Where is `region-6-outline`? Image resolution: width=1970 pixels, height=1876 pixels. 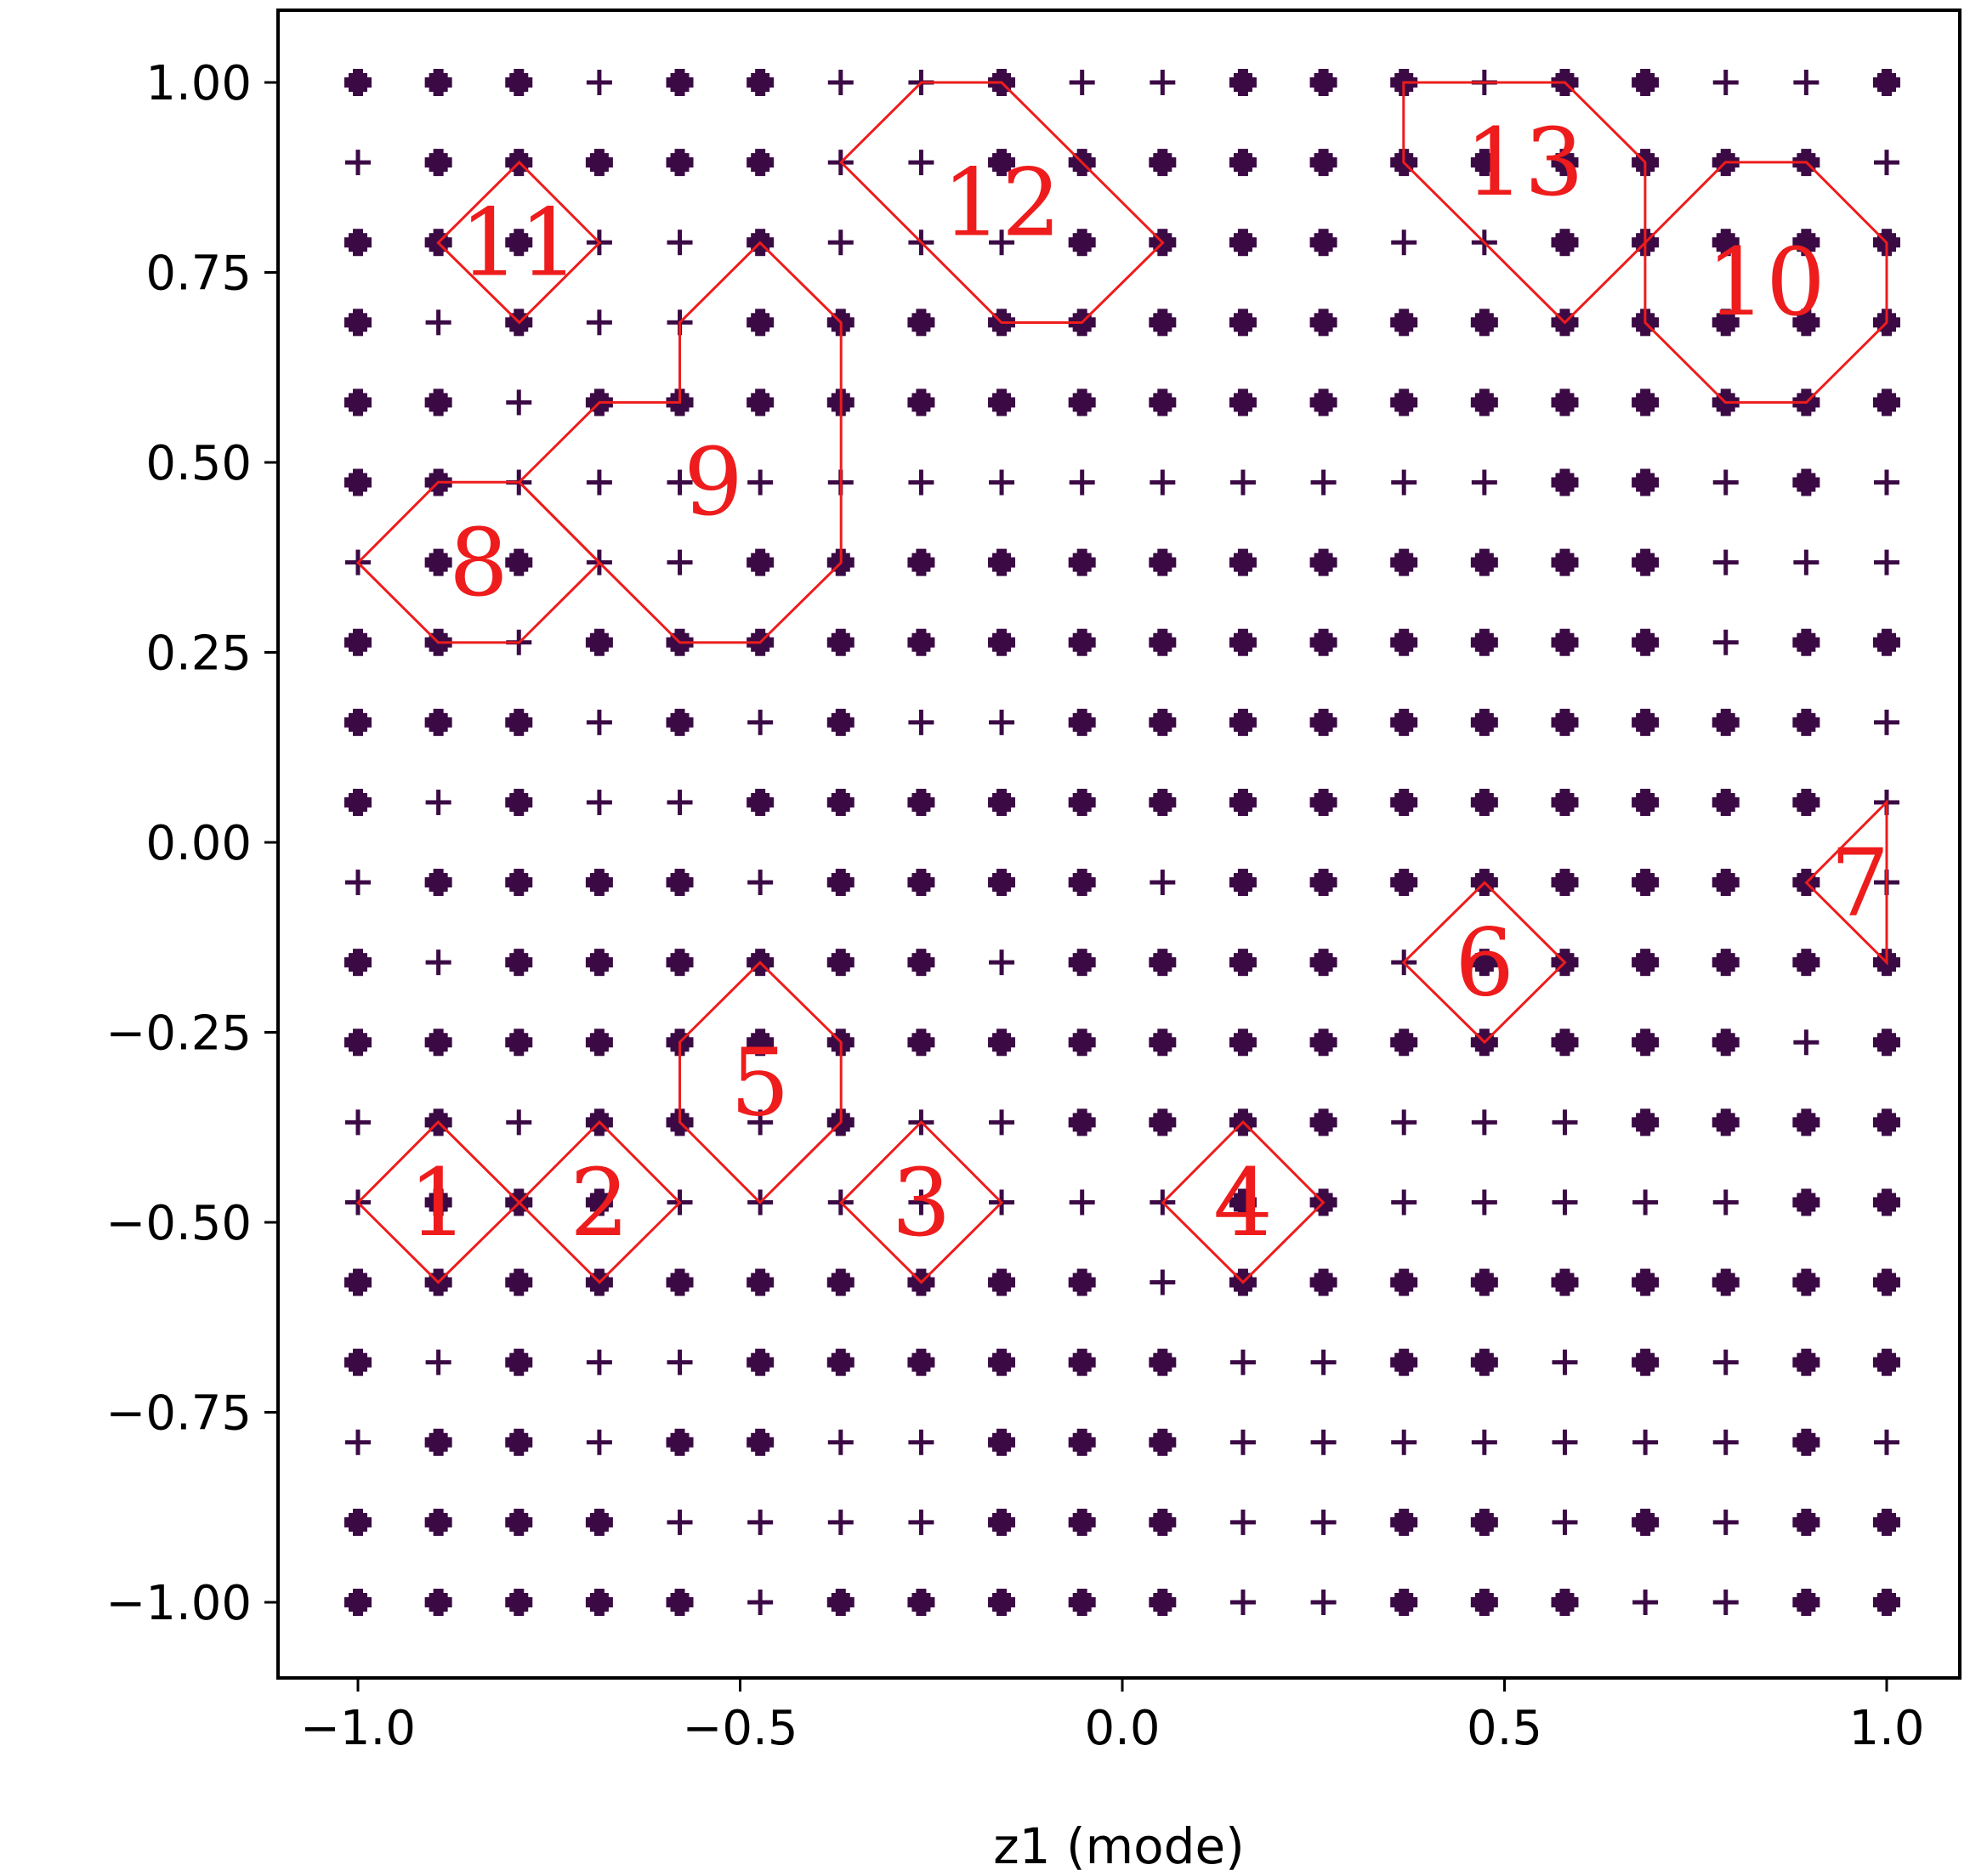
region-6-outline is located at coordinates (1484, 963).